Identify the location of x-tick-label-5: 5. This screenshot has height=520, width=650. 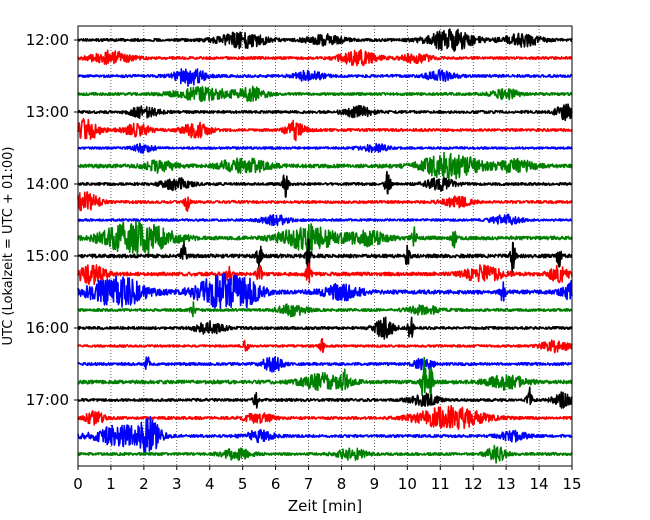
(243, 484).